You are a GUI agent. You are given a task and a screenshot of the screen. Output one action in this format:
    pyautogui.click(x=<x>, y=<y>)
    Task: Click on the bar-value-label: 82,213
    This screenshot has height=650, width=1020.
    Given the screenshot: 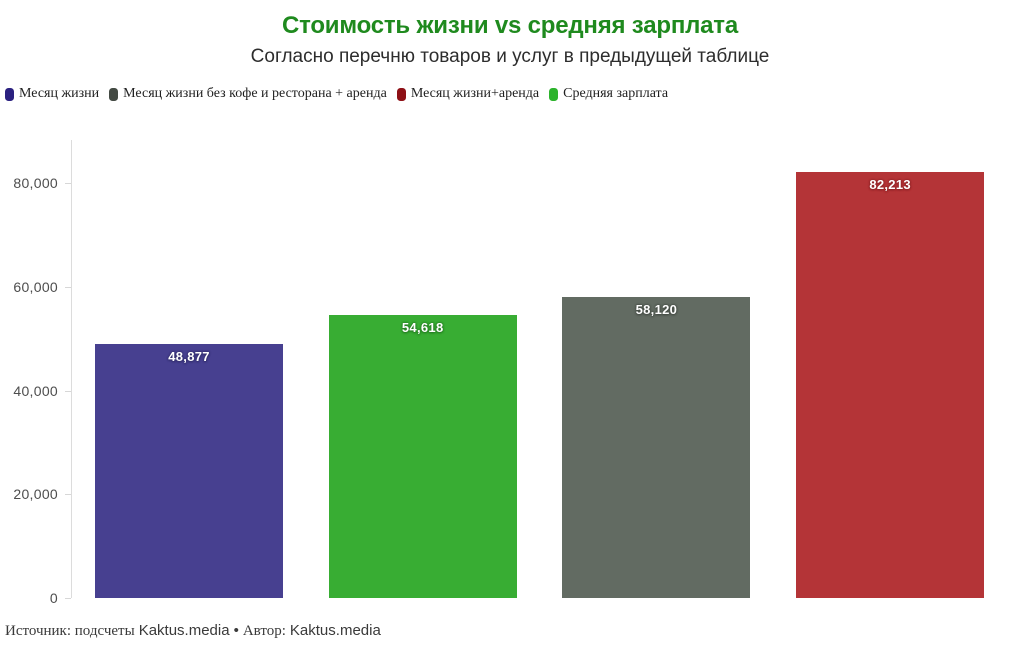 What is the action you would take?
    pyautogui.click(x=890, y=184)
    